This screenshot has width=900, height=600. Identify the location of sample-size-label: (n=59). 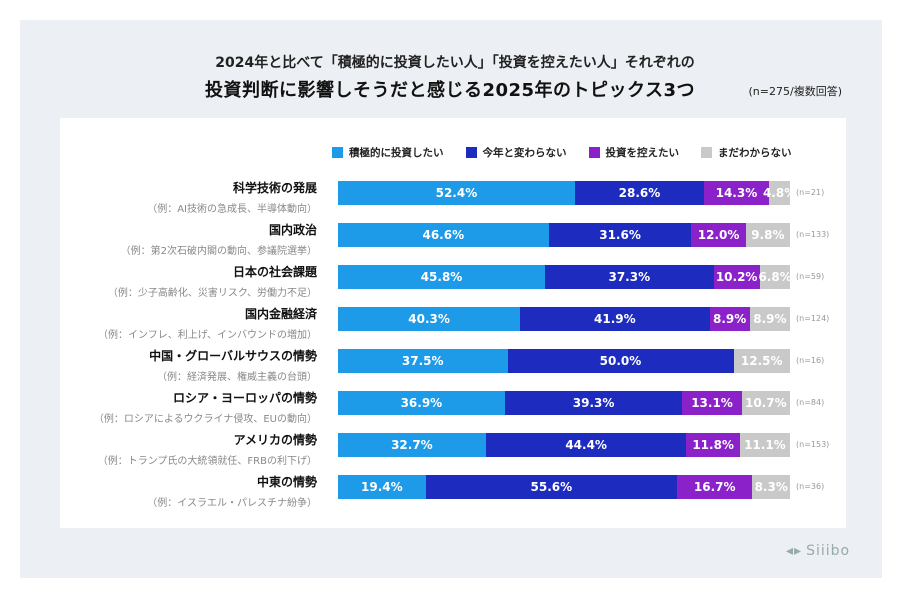
(810, 276).